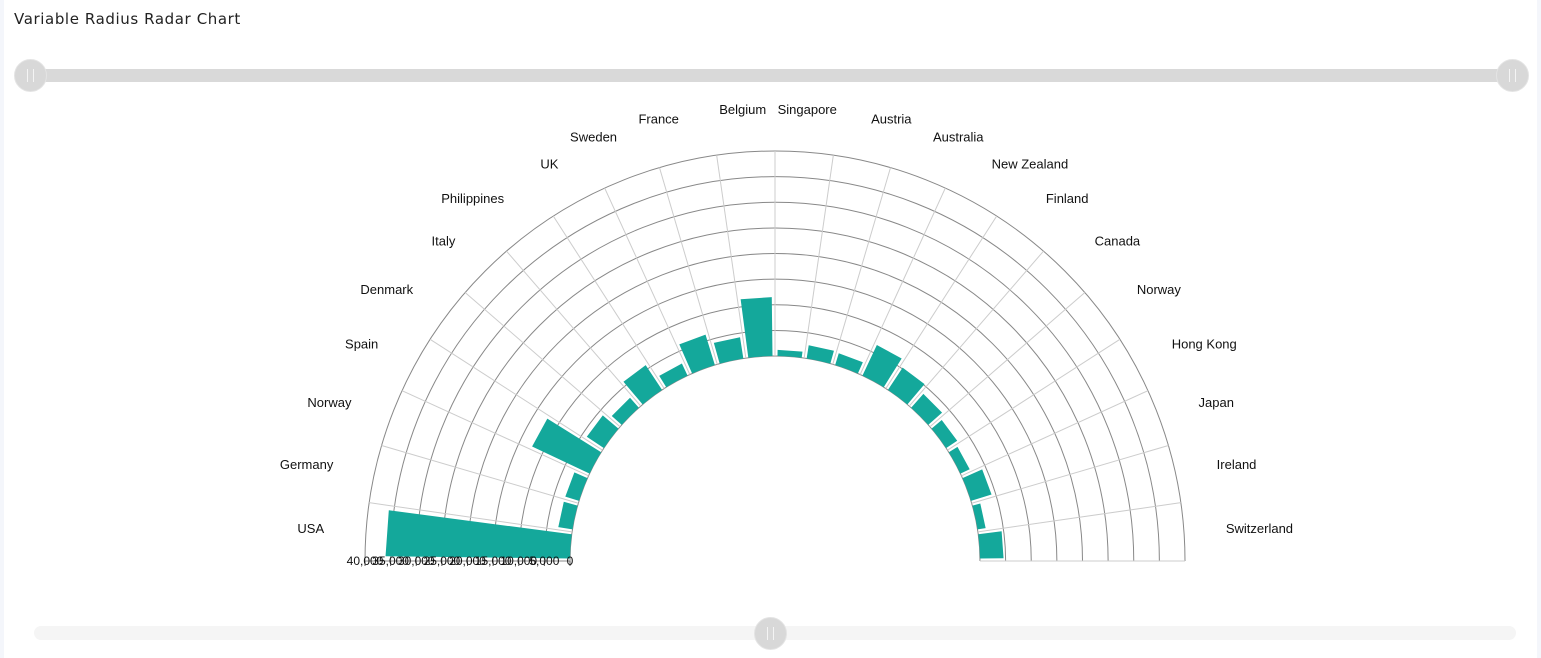  Describe the element at coordinates (790, 353) in the screenshot. I see `bar-singapore` at that location.